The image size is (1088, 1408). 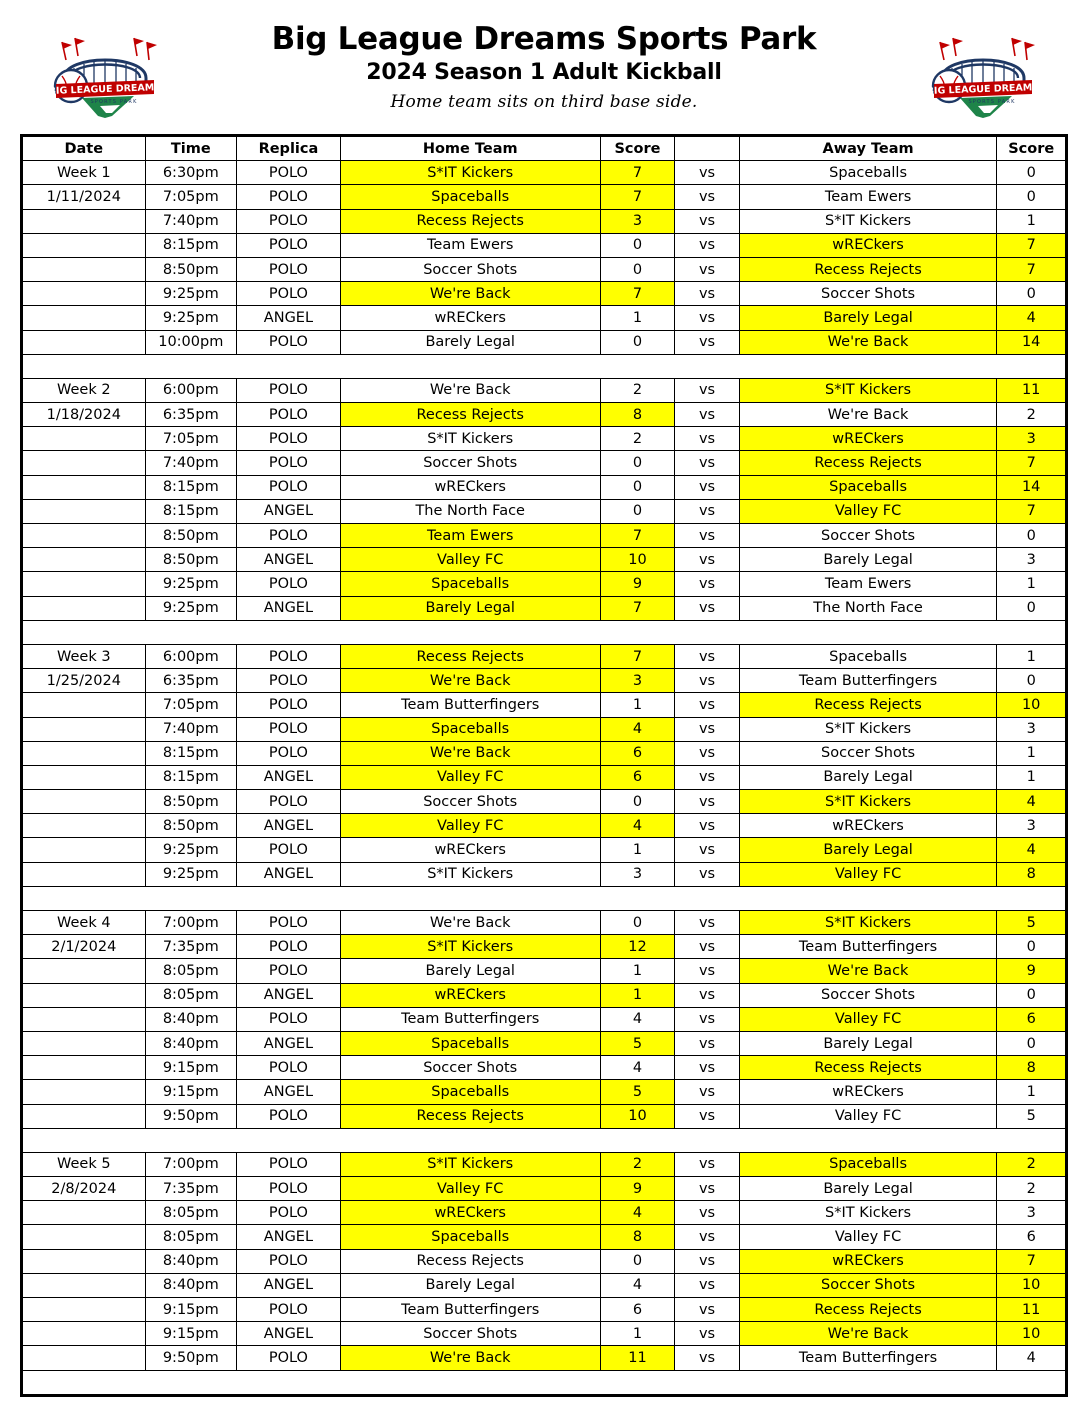 I want to click on home-team: Soccer Shots, so click(x=470, y=269).